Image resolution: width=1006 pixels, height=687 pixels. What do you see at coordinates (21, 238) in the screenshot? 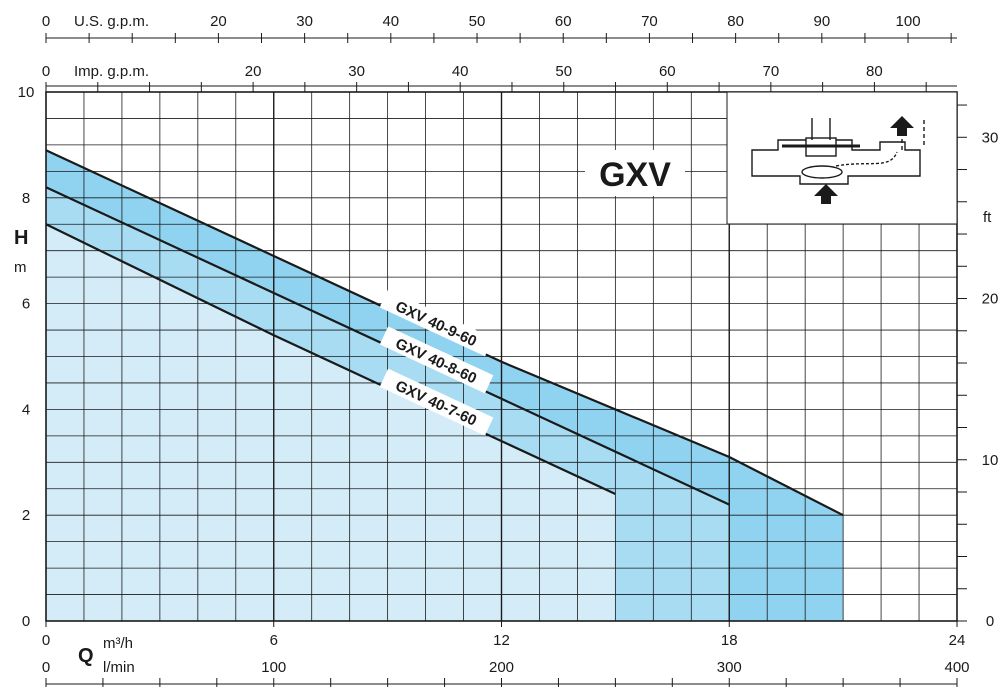
I see `y-axis-symbol: H` at bounding box center [21, 238].